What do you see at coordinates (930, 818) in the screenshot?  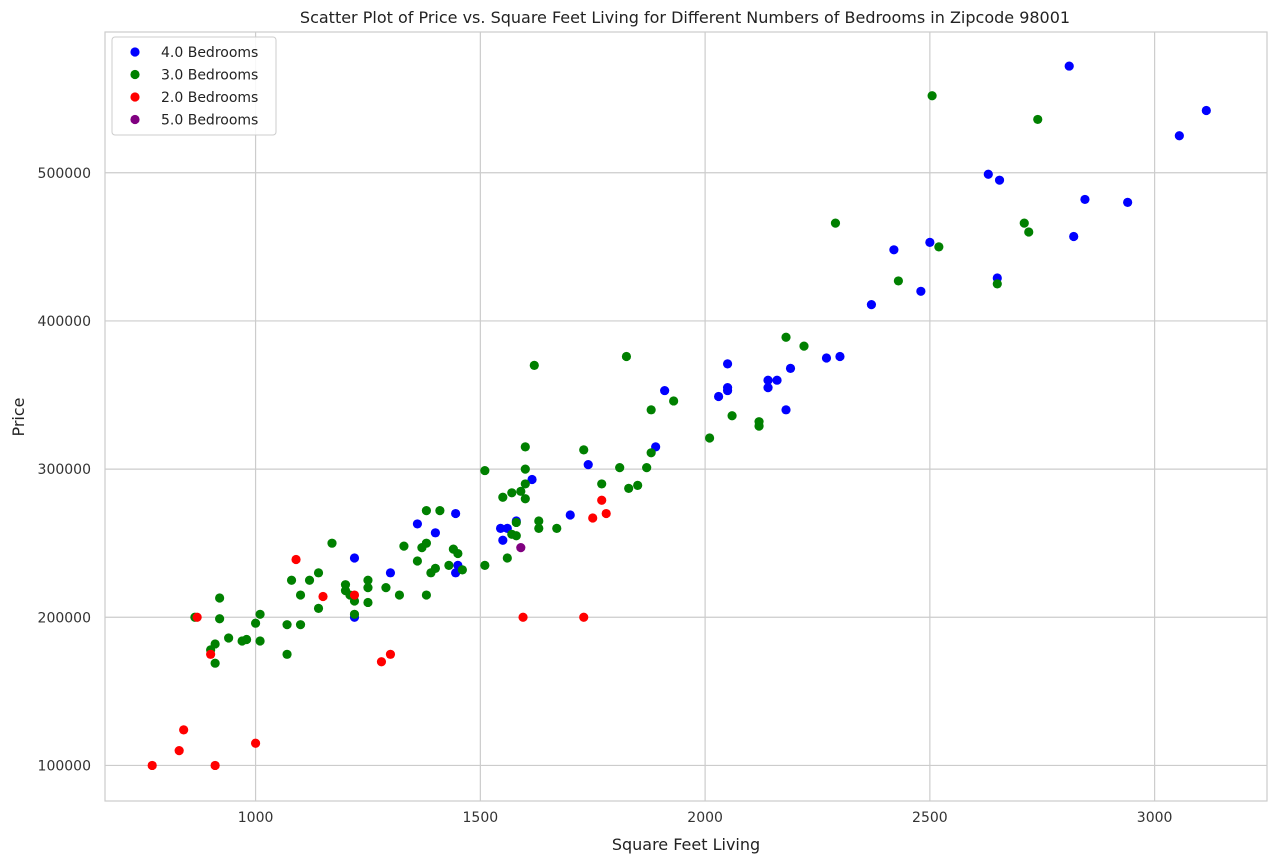 I see `x-tick-label: 2500` at bounding box center [930, 818].